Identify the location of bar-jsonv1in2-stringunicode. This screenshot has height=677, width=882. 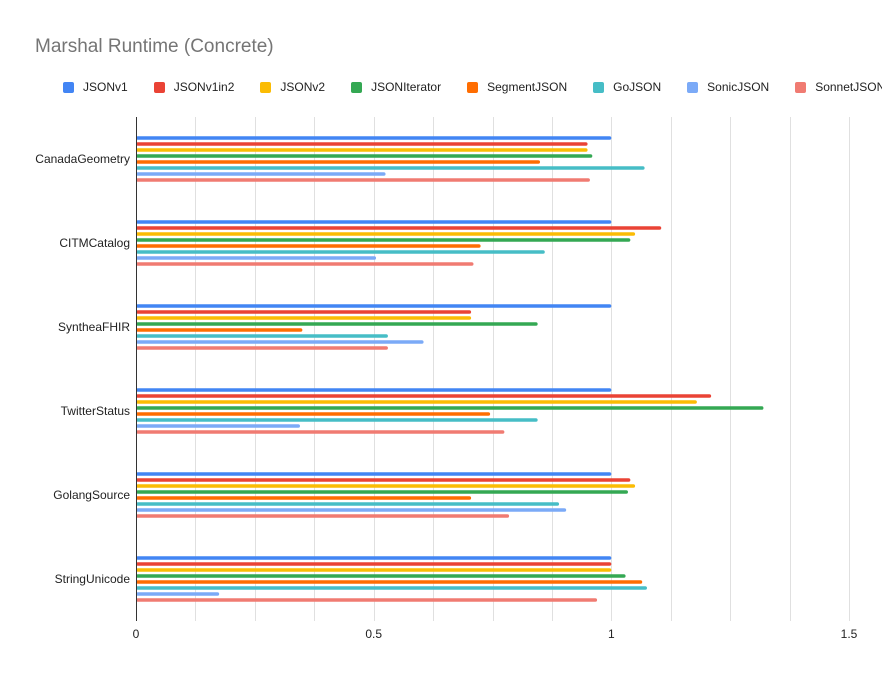
(374, 564).